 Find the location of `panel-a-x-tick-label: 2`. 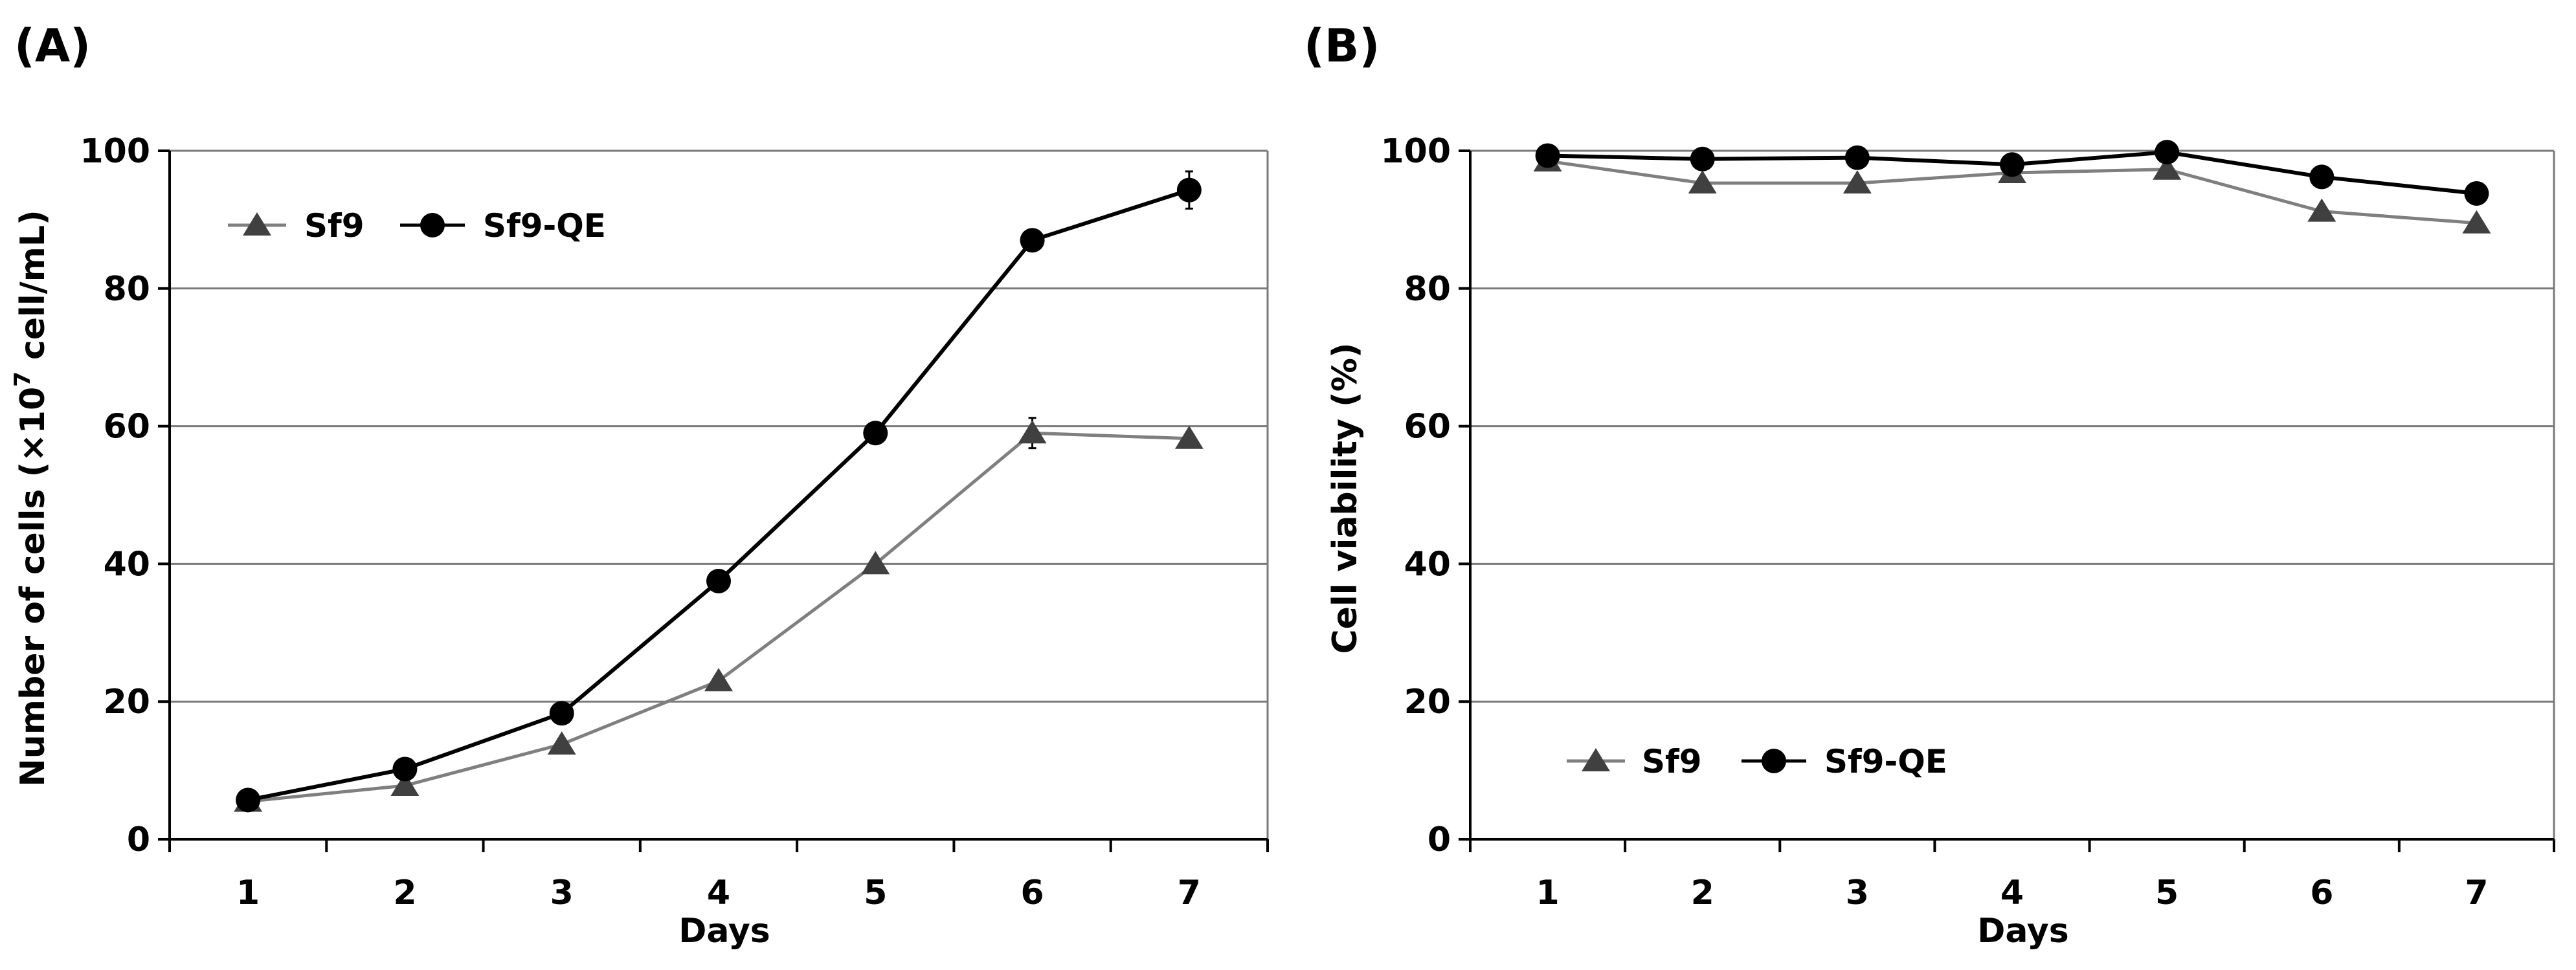

panel-a-x-tick-label: 2 is located at coordinates (405, 893).